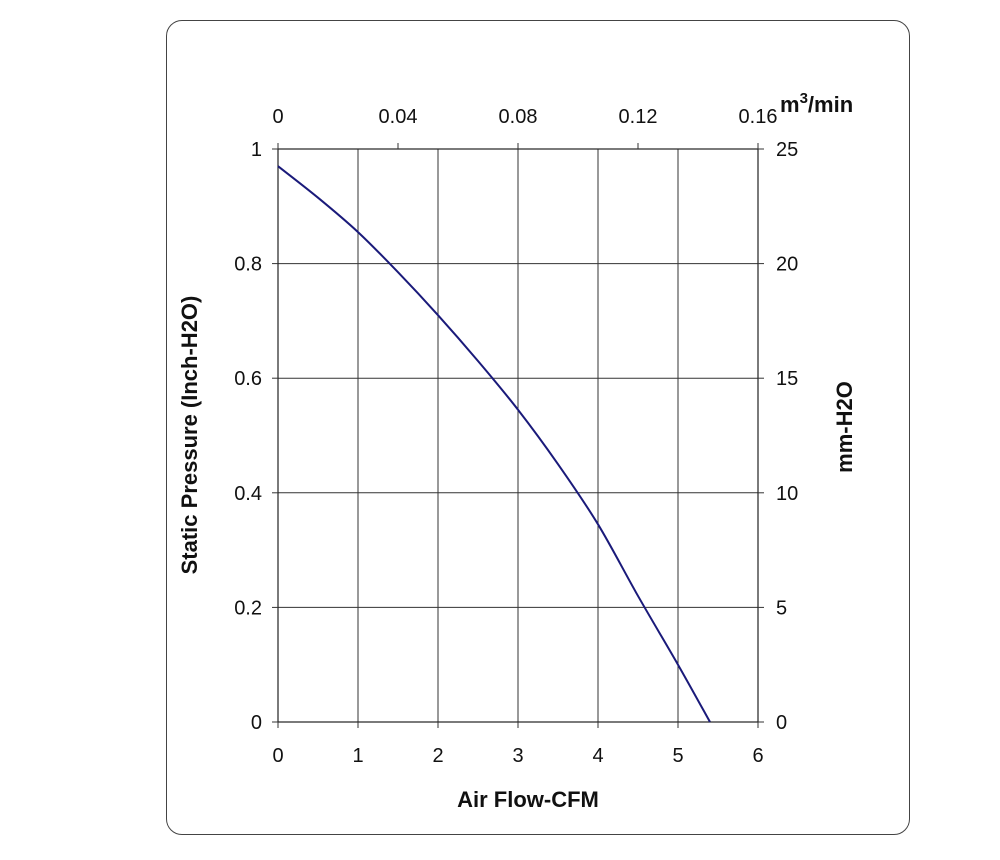  Describe the element at coordinates (248, 608) in the screenshot. I see `y-tick-label: 0.2` at that location.